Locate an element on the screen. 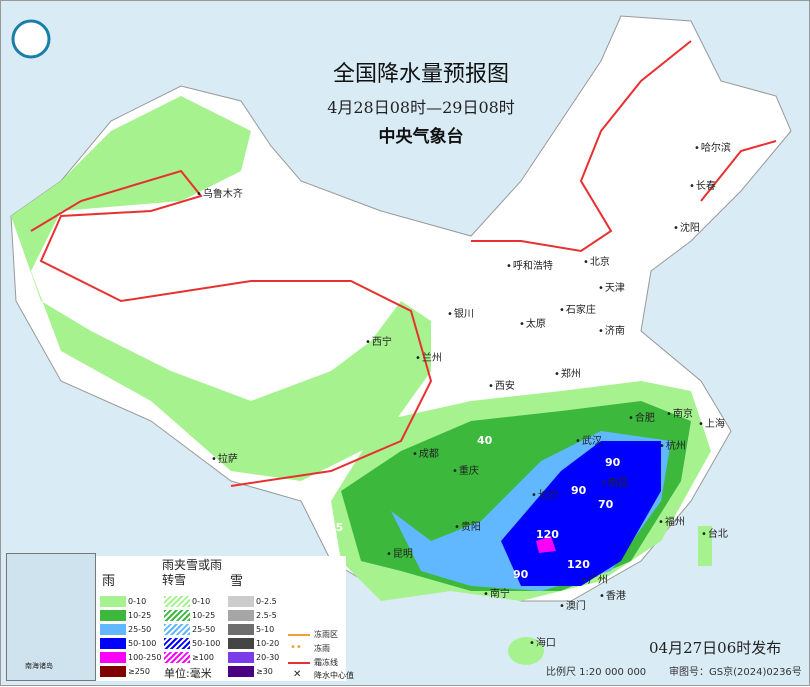  city-label: 长春 is located at coordinates (702, 187).